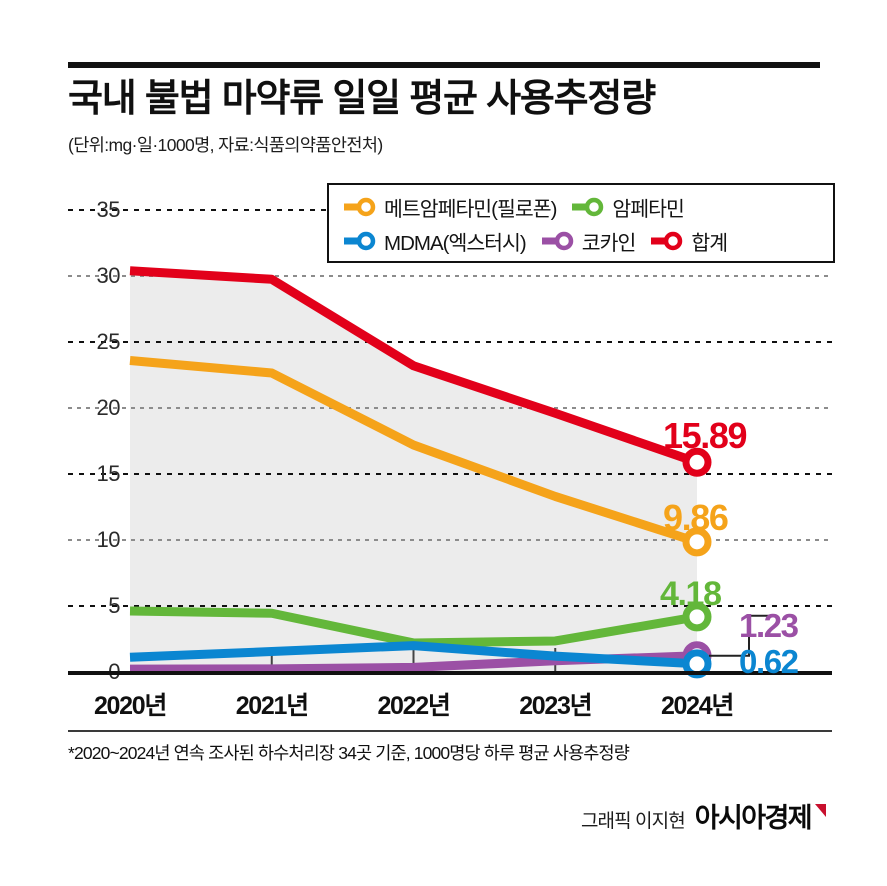  I want to click on publisher-logo: 아시아경제, so click(761, 815).